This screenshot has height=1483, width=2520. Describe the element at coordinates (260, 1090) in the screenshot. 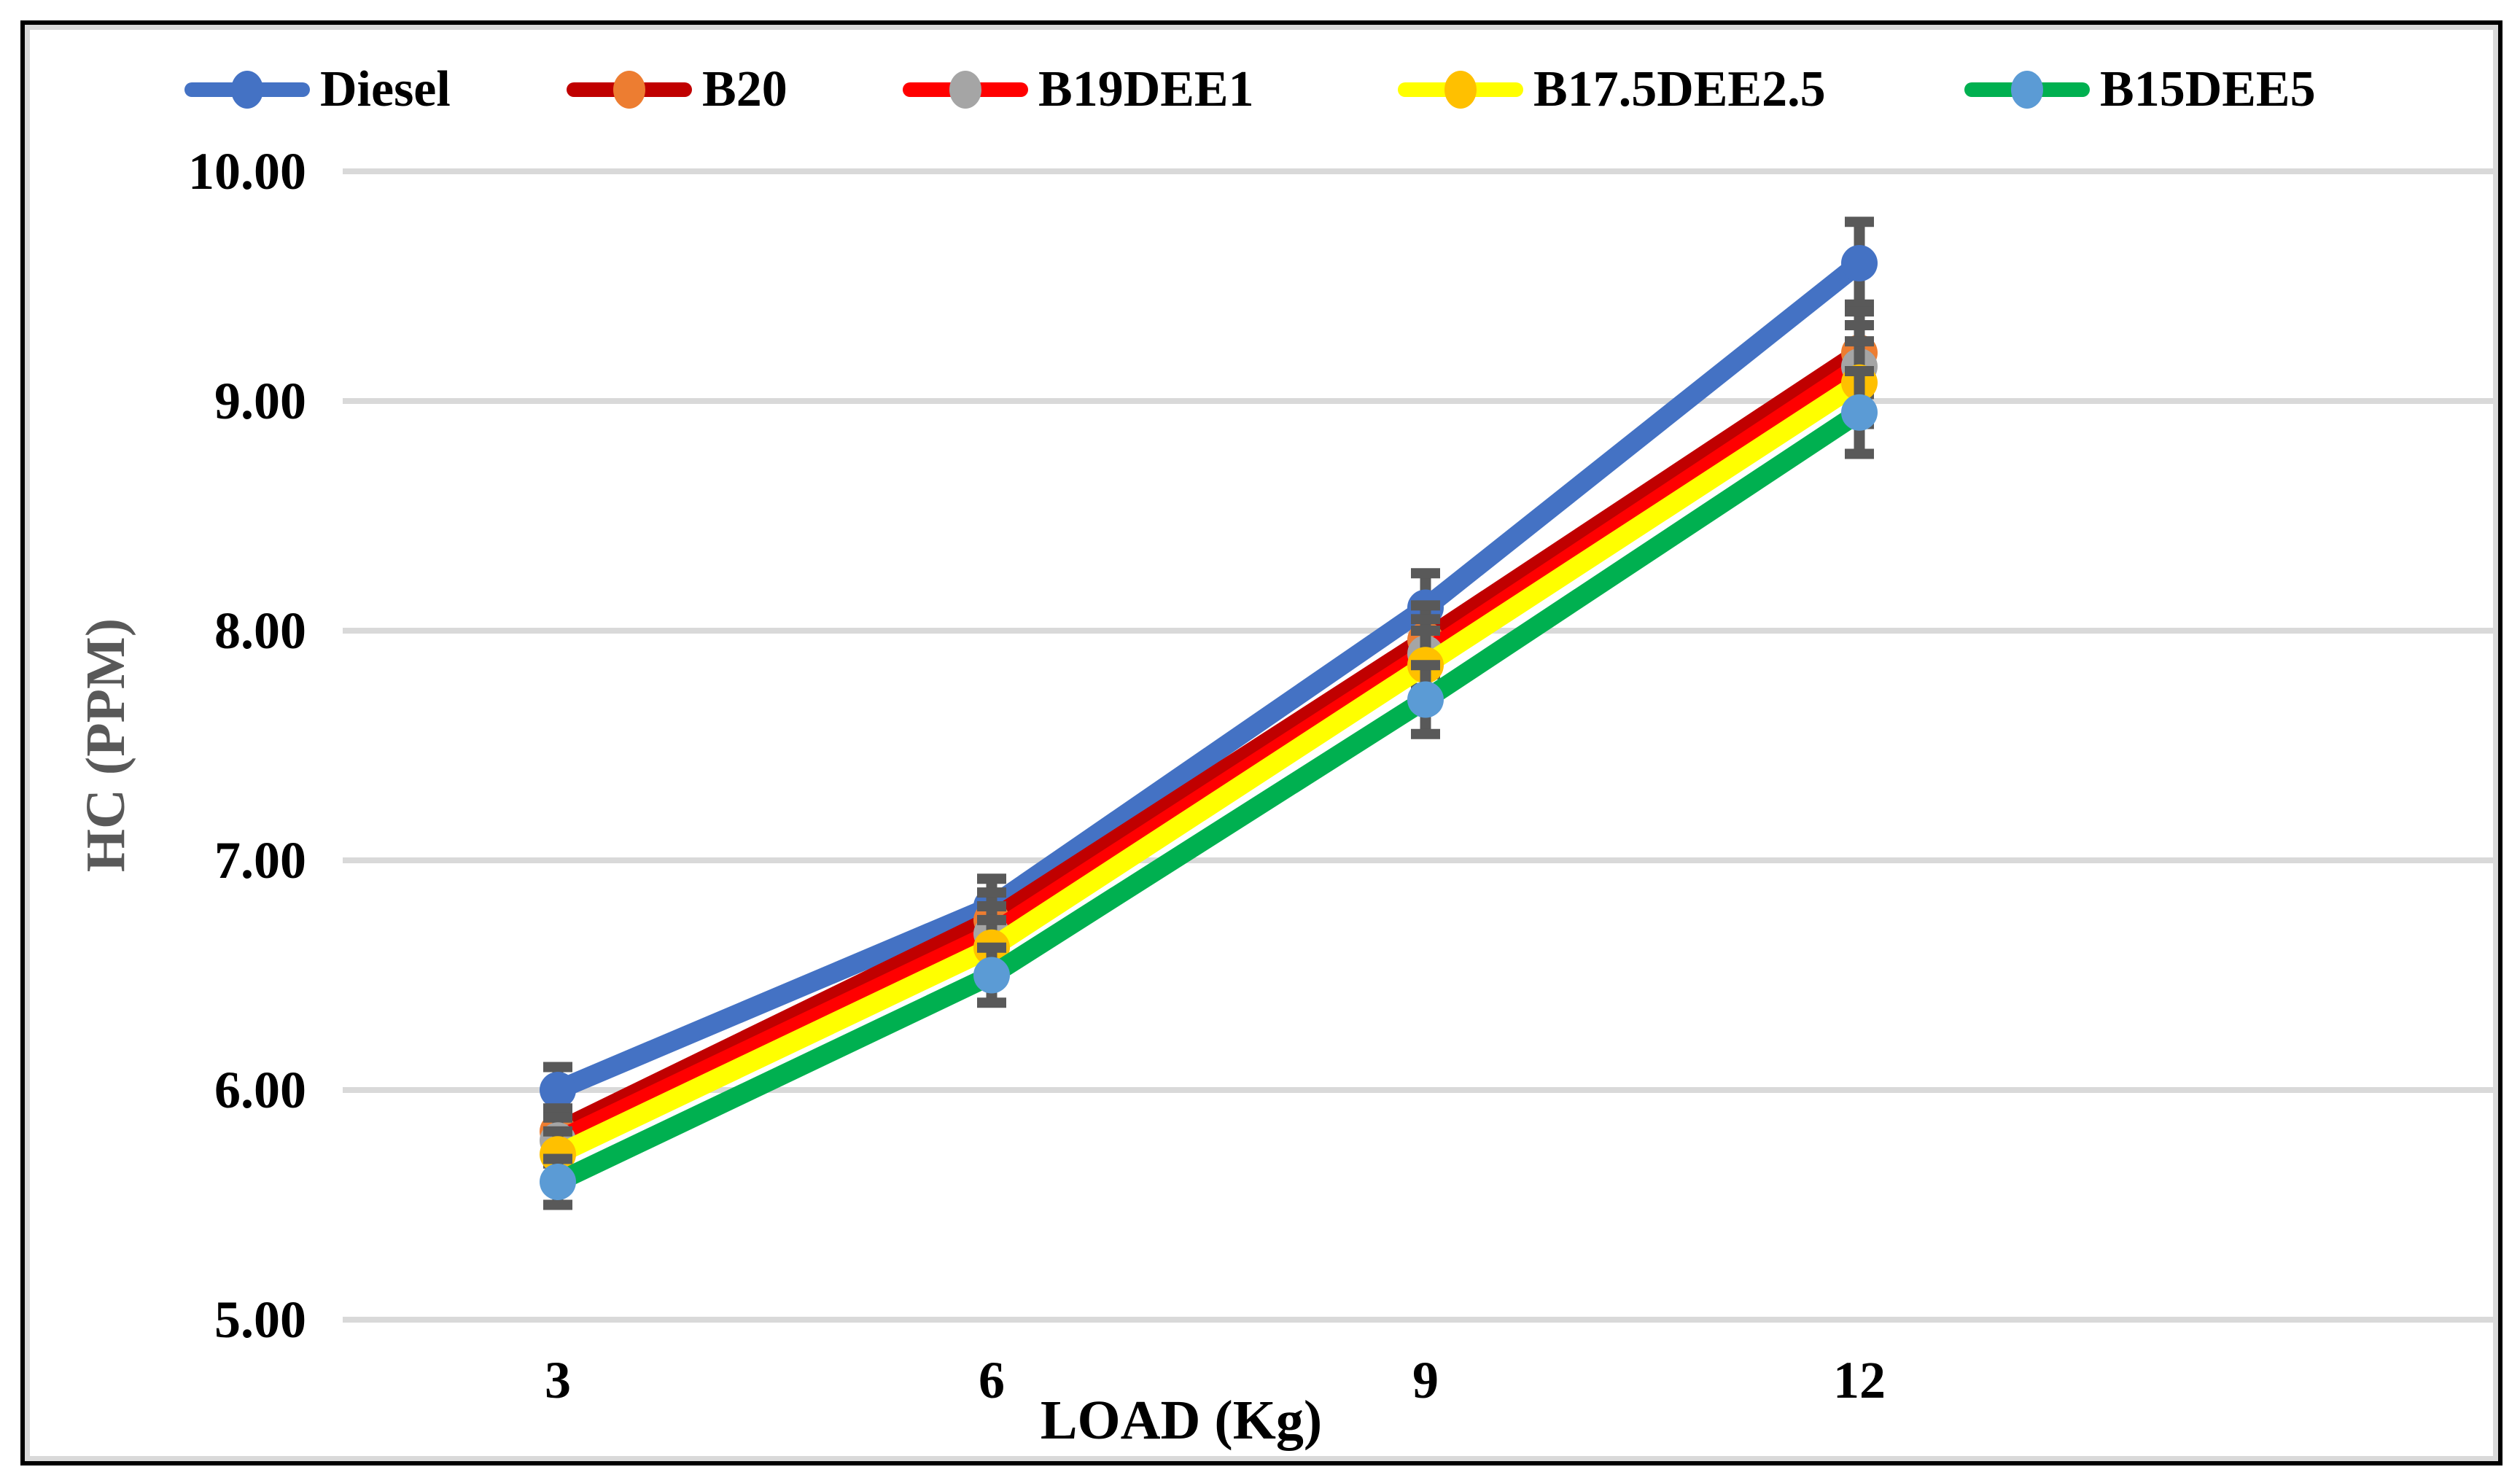

I see `y-tick-label: 6.00` at that location.